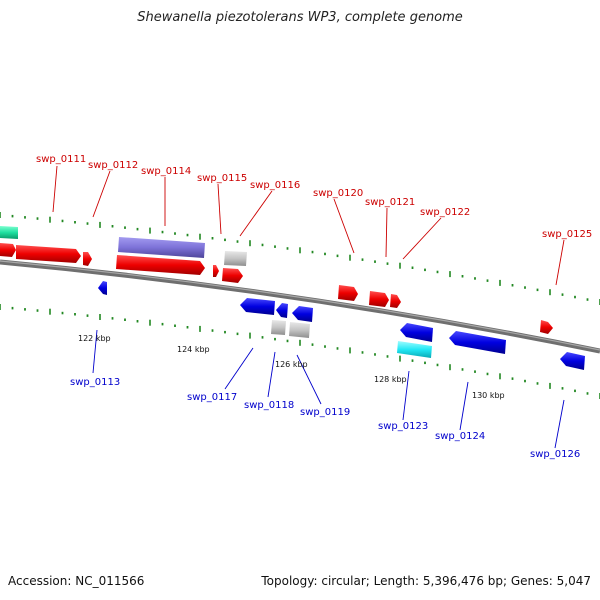  What do you see at coordinates (390, 379) in the screenshot?
I see `kbp-label-128: 128 kbp` at bounding box center [390, 379].